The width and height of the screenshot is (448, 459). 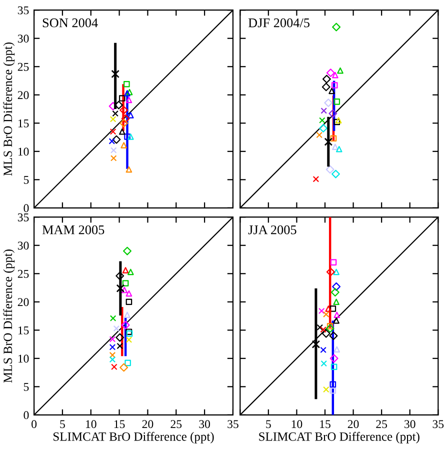 What do you see at coordinates (272, 229) in the screenshot?
I see `chart-title: JJA 2005` at bounding box center [272, 229].